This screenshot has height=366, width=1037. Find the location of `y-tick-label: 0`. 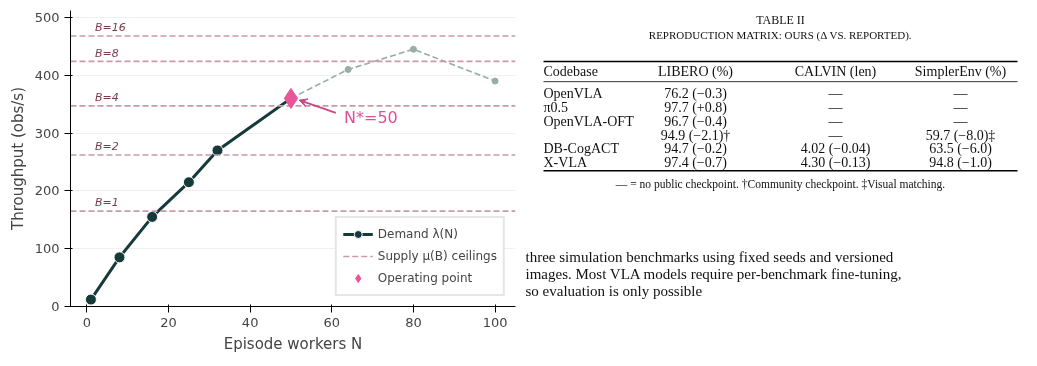

y-tick-label: 0 is located at coordinates (55, 306).